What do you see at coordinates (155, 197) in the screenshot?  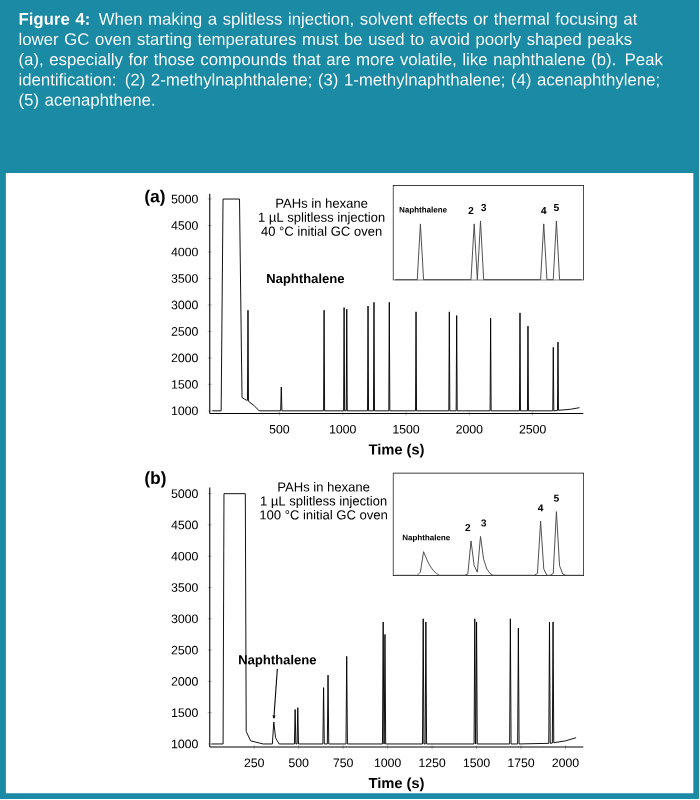 I see `text: (a)` at bounding box center [155, 197].